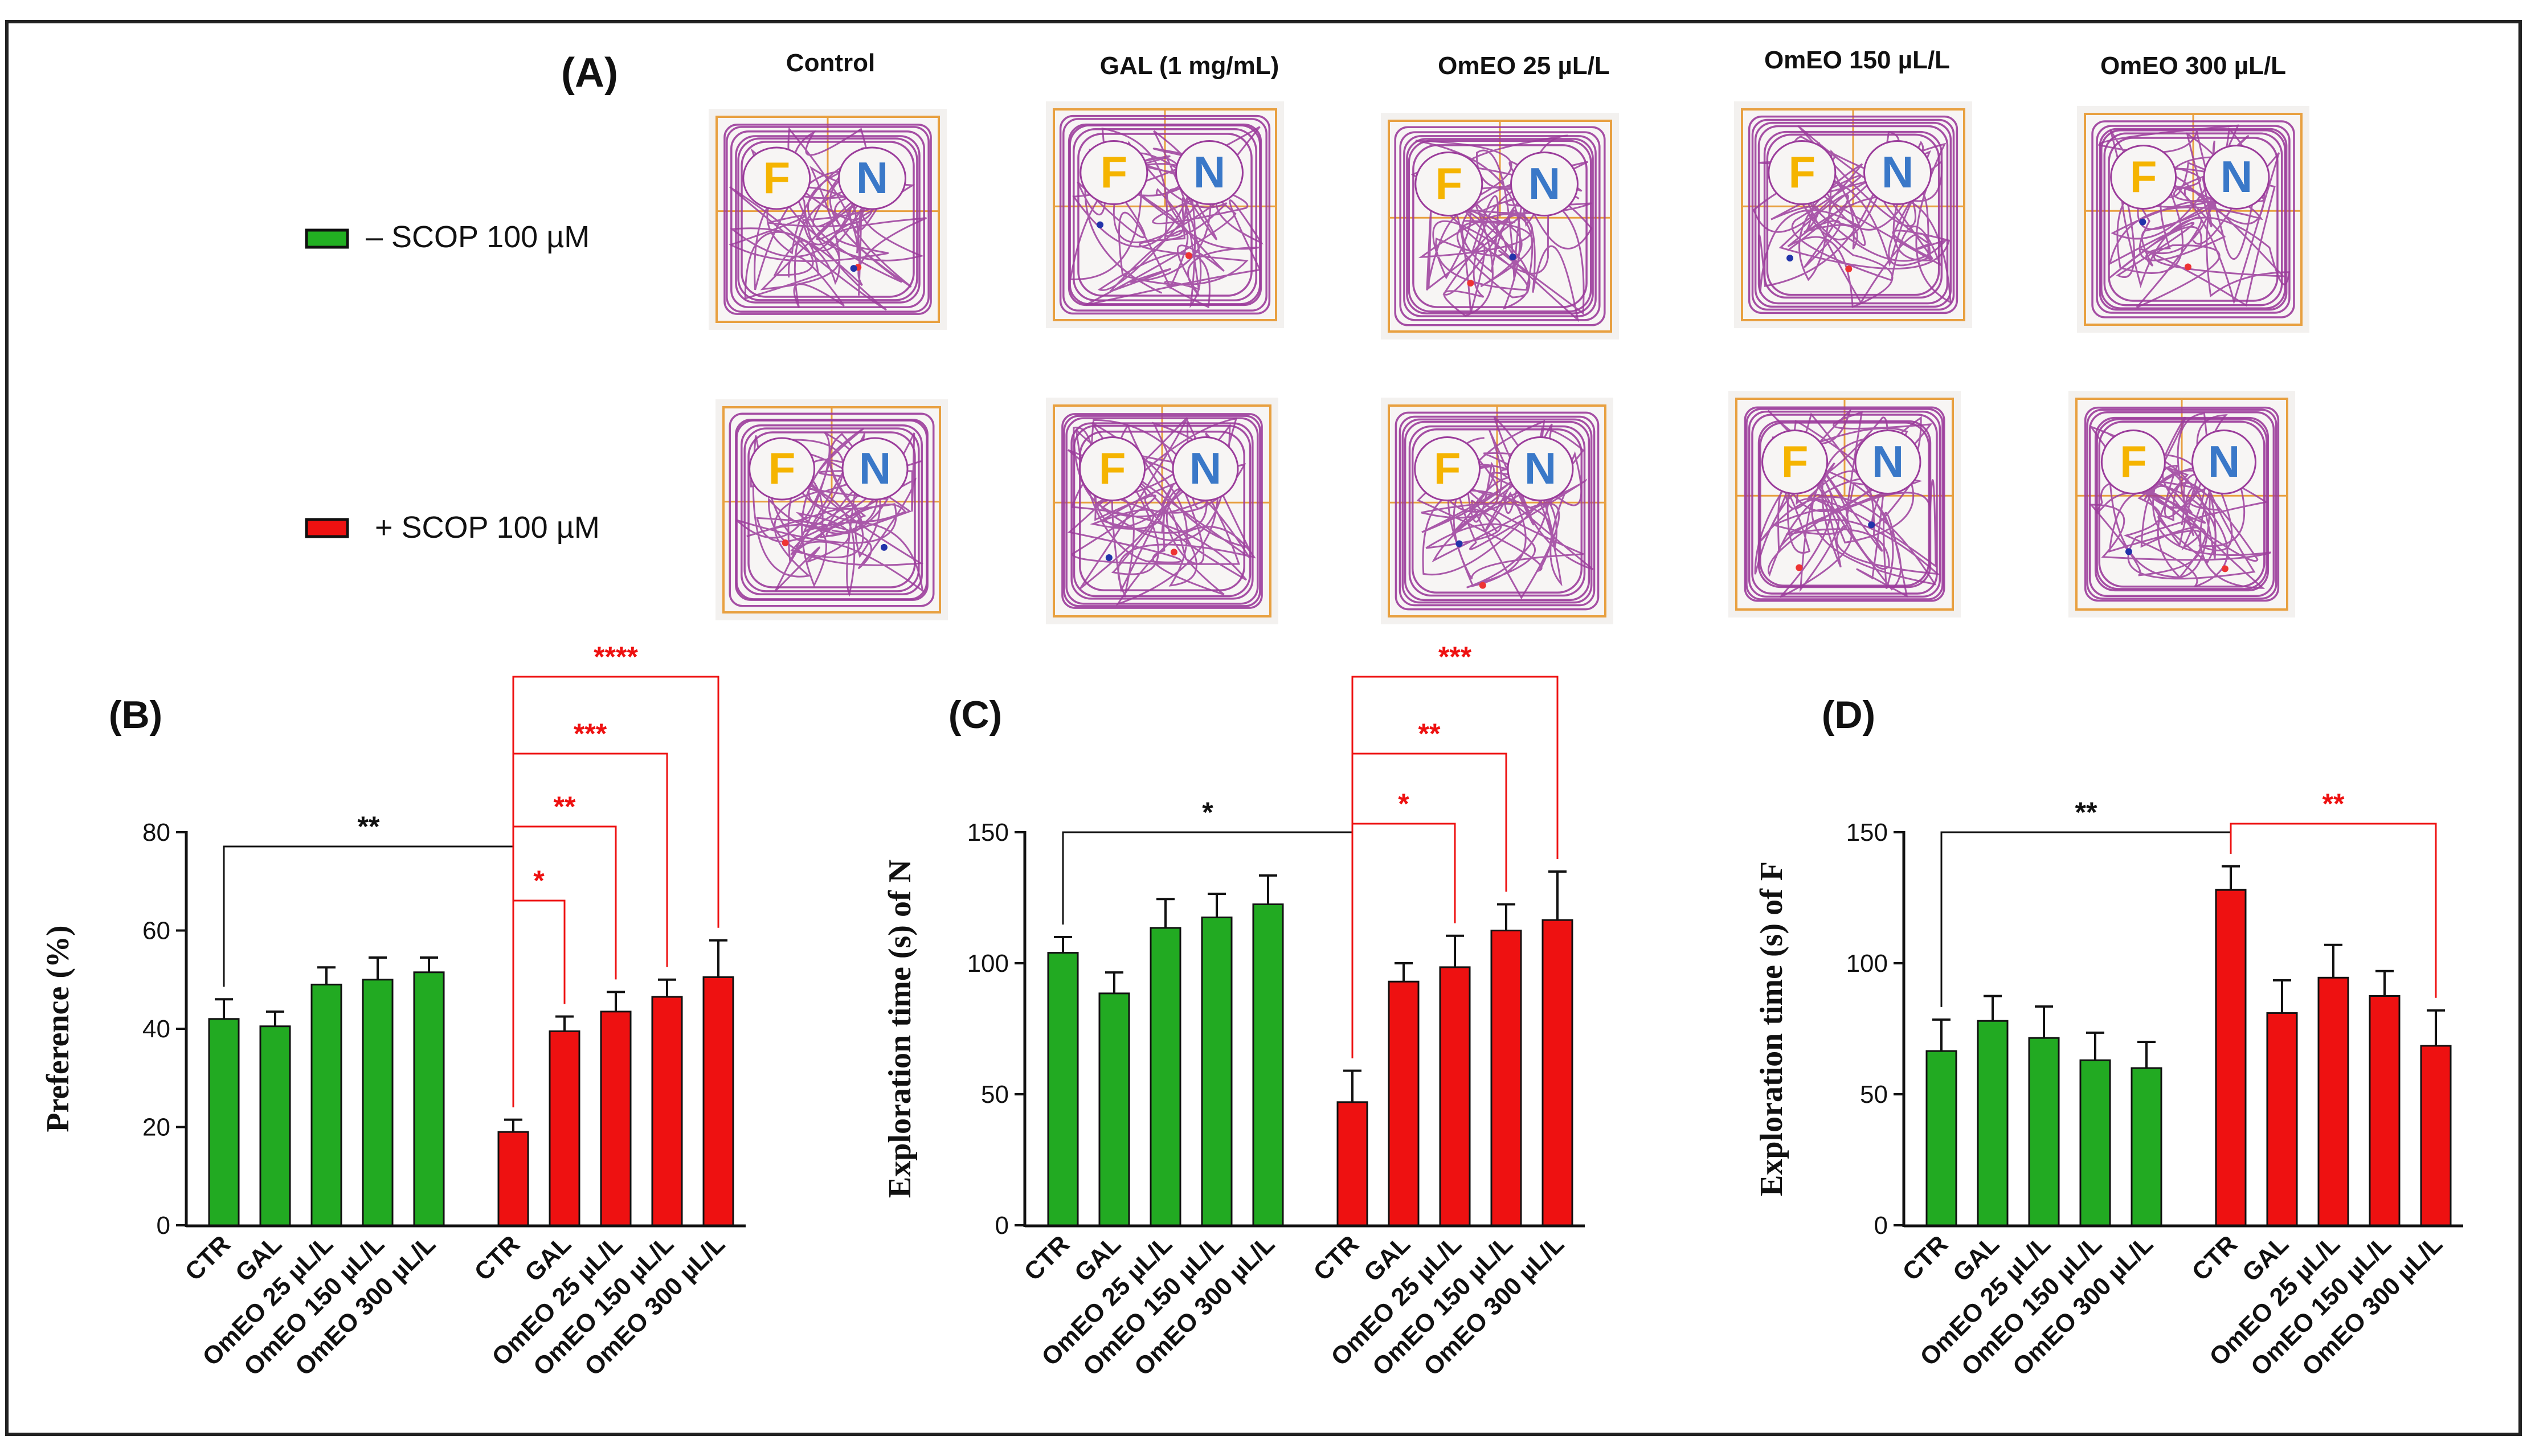 The width and height of the screenshot is (2527, 1456). What do you see at coordinates (900, 1029) in the screenshot?
I see `y-axis-label: Exploration time (s) of N` at bounding box center [900, 1029].